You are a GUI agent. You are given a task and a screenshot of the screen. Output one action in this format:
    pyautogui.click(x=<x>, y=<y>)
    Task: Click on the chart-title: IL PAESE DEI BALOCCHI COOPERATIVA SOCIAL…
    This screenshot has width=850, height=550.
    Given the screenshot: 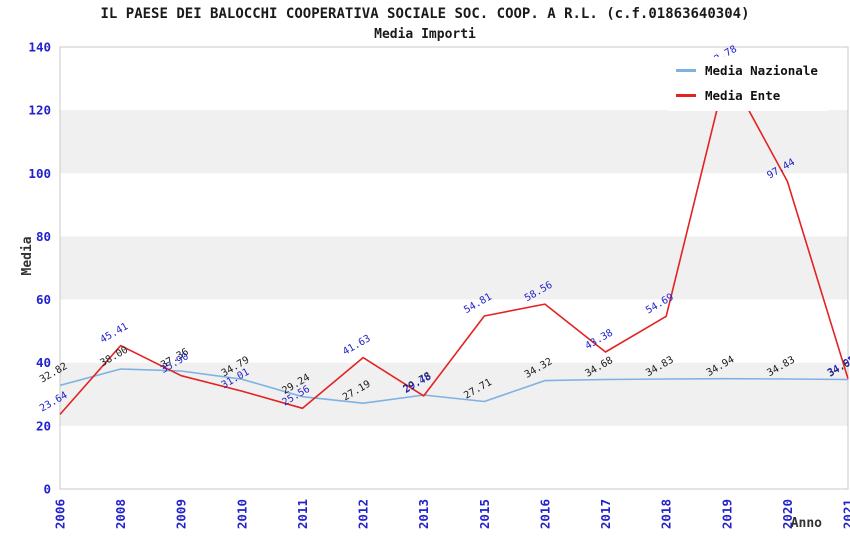 What is the action you would take?
    pyautogui.click(x=425, y=14)
    